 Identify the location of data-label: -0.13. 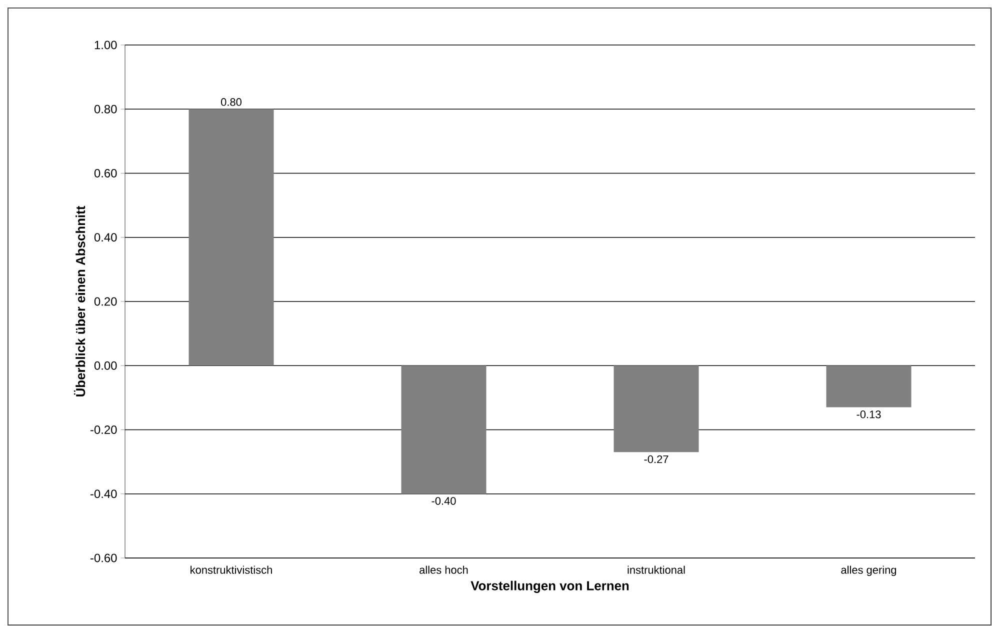
(868, 414).